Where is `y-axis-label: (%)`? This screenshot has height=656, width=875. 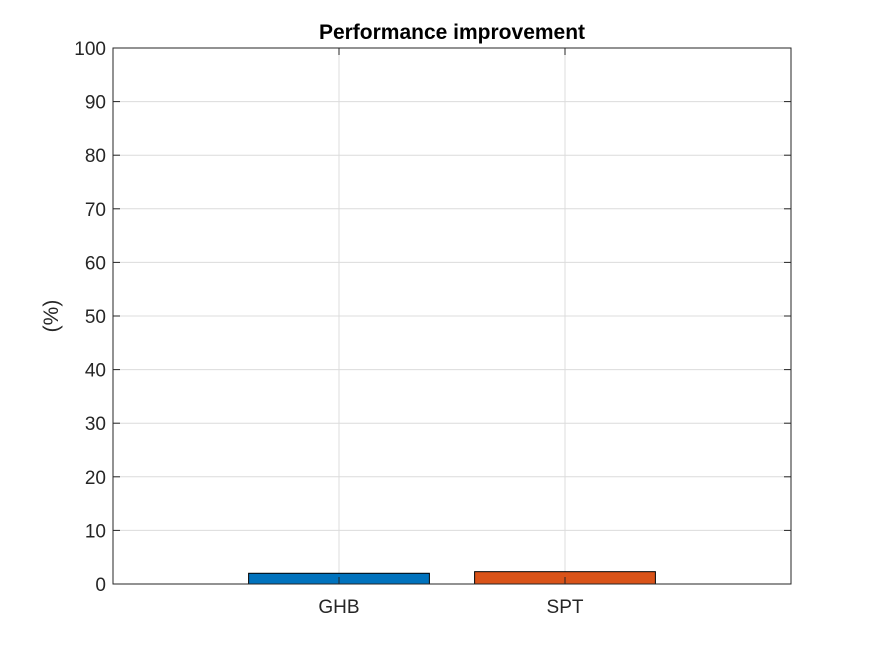 y-axis-label: (%) is located at coordinates (51, 316).